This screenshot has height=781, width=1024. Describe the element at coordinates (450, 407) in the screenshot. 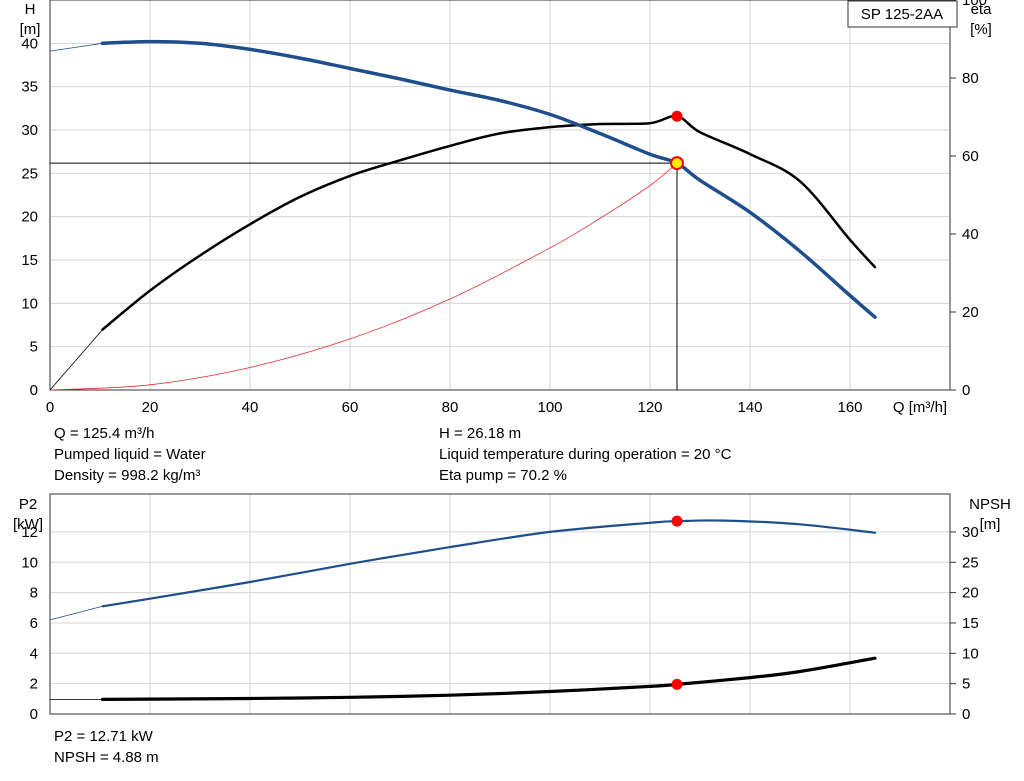

I see `x-tick-label: 80` at that location.